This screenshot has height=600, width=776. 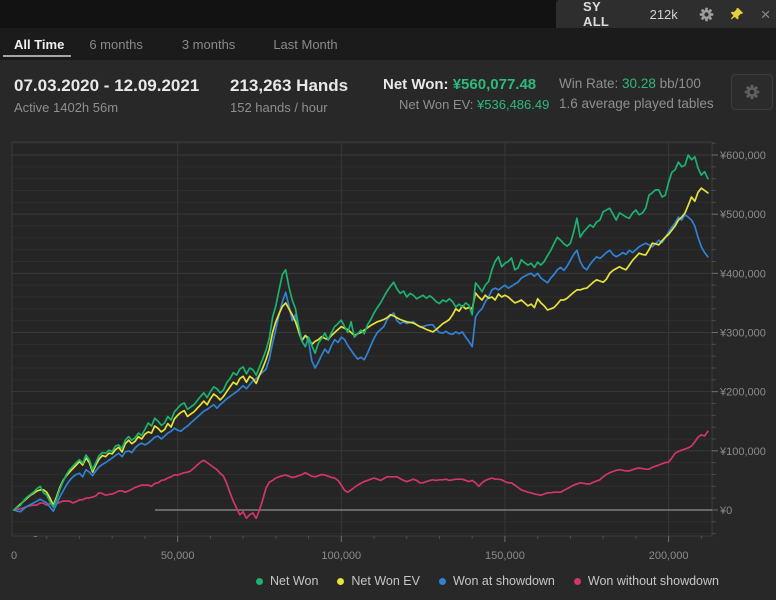 What do you see at coordinates (294, 581) in the screenshot?
I see `legend-label: Net Won` at bounding box center [294, 581].